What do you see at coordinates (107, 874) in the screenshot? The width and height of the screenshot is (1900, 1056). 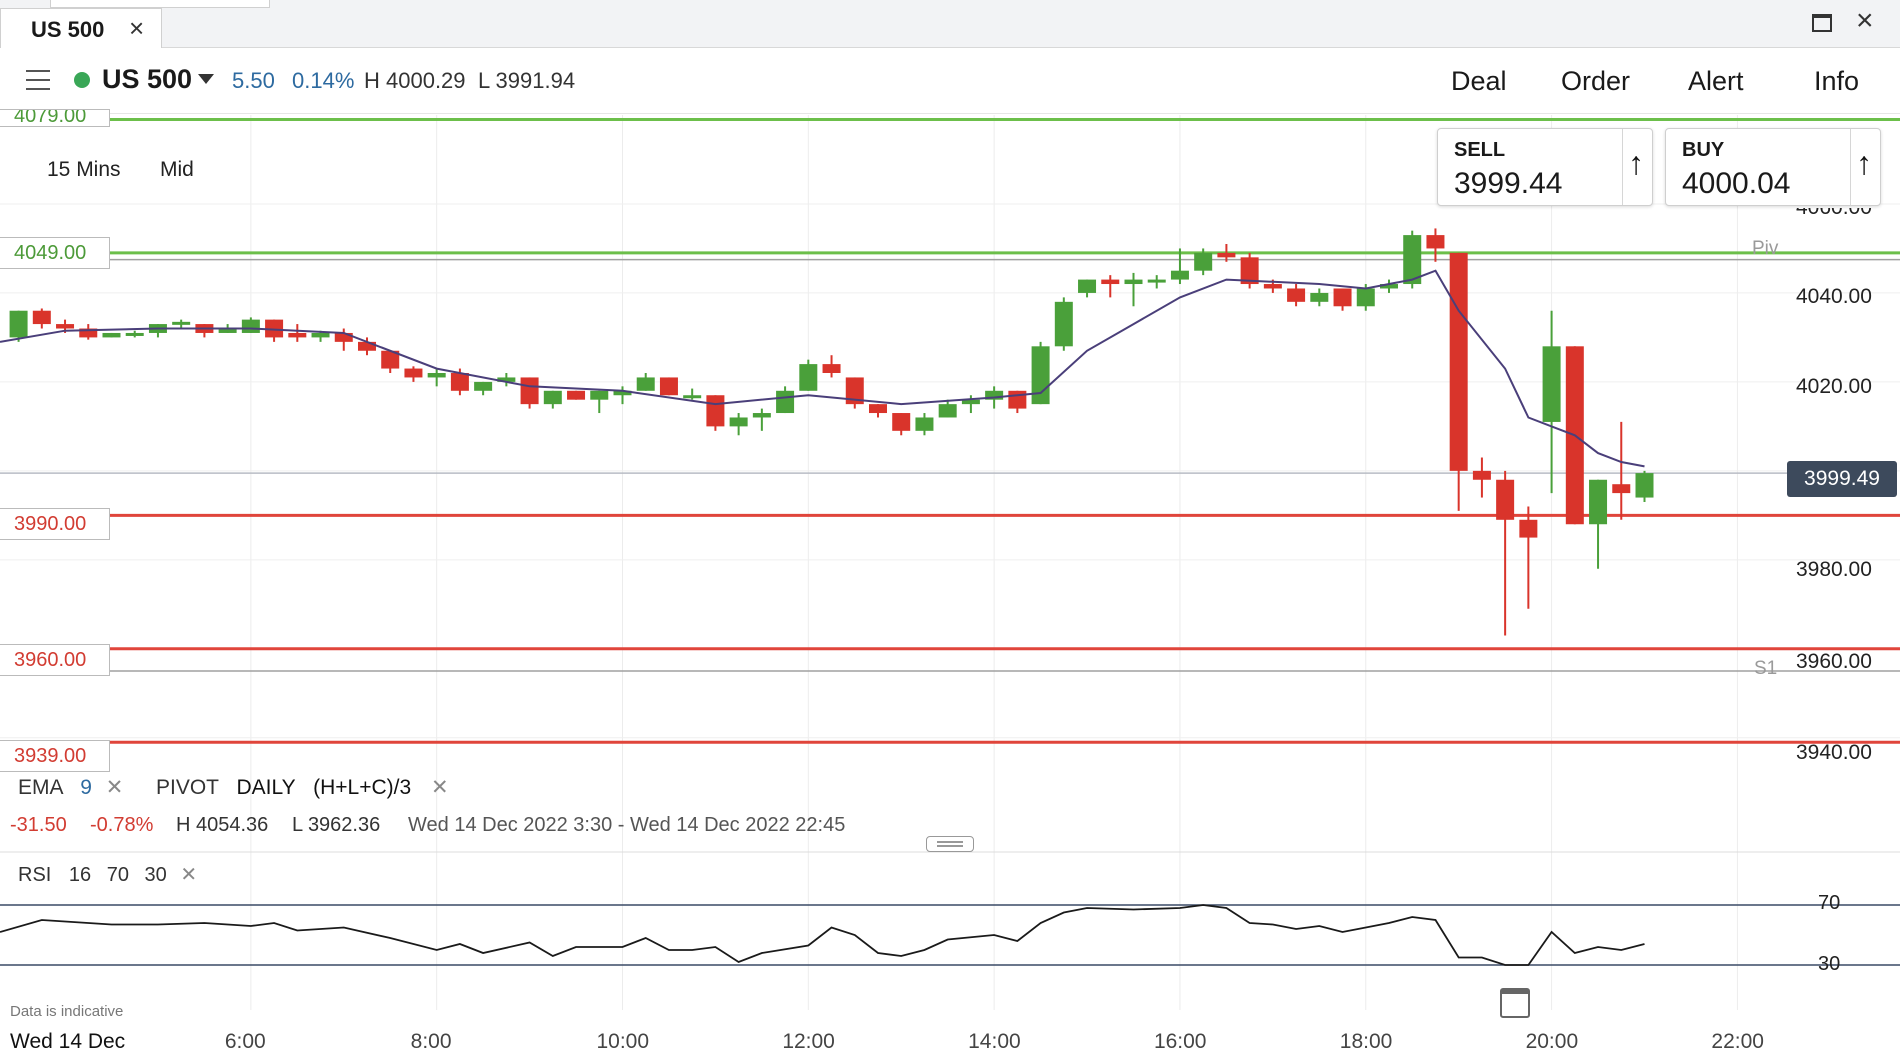 I see `rsi-legend: RSI 16 70 30 ✕` at bounding box center [107, 874].